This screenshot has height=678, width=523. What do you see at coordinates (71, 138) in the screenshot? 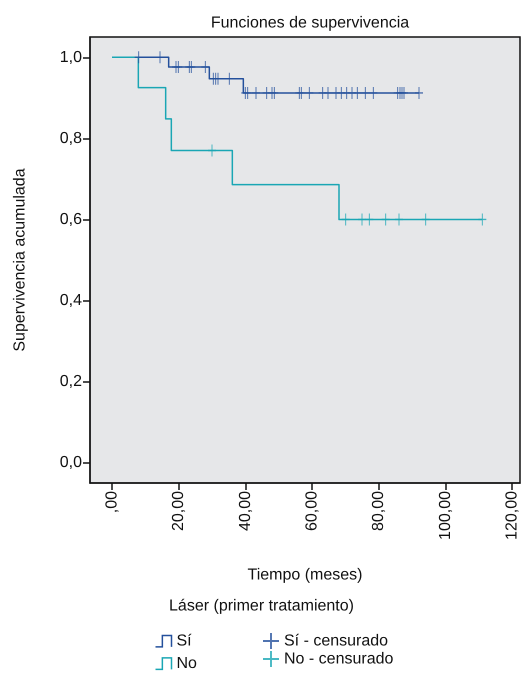
I see `y-tick-label: 0,8` at bounding box center [71, 138].